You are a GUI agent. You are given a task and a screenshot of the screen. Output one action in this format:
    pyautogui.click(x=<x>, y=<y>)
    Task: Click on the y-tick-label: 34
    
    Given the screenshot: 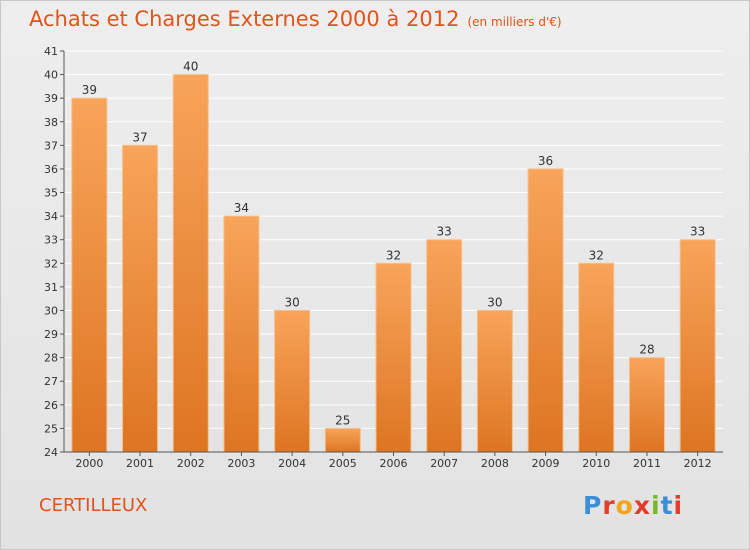 What is the action you would take?
    pyautogui.click(x=51, y=216)
    